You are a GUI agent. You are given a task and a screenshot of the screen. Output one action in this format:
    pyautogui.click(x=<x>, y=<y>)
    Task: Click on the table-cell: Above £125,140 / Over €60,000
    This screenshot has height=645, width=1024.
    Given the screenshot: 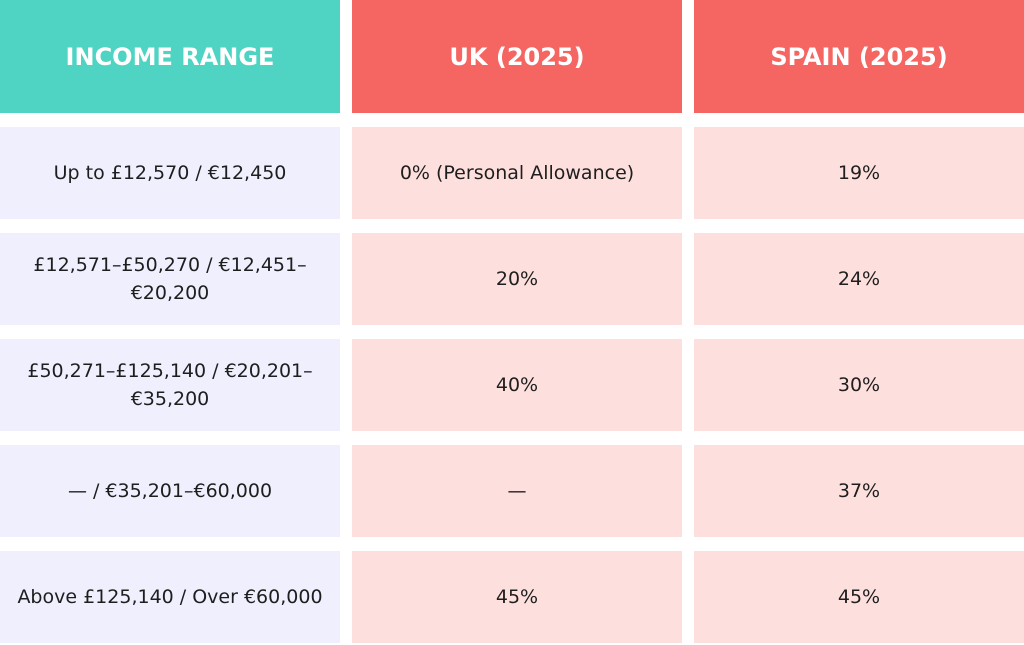 What is the action you would take?
    pyautogui.click(x=170, y=597)
    